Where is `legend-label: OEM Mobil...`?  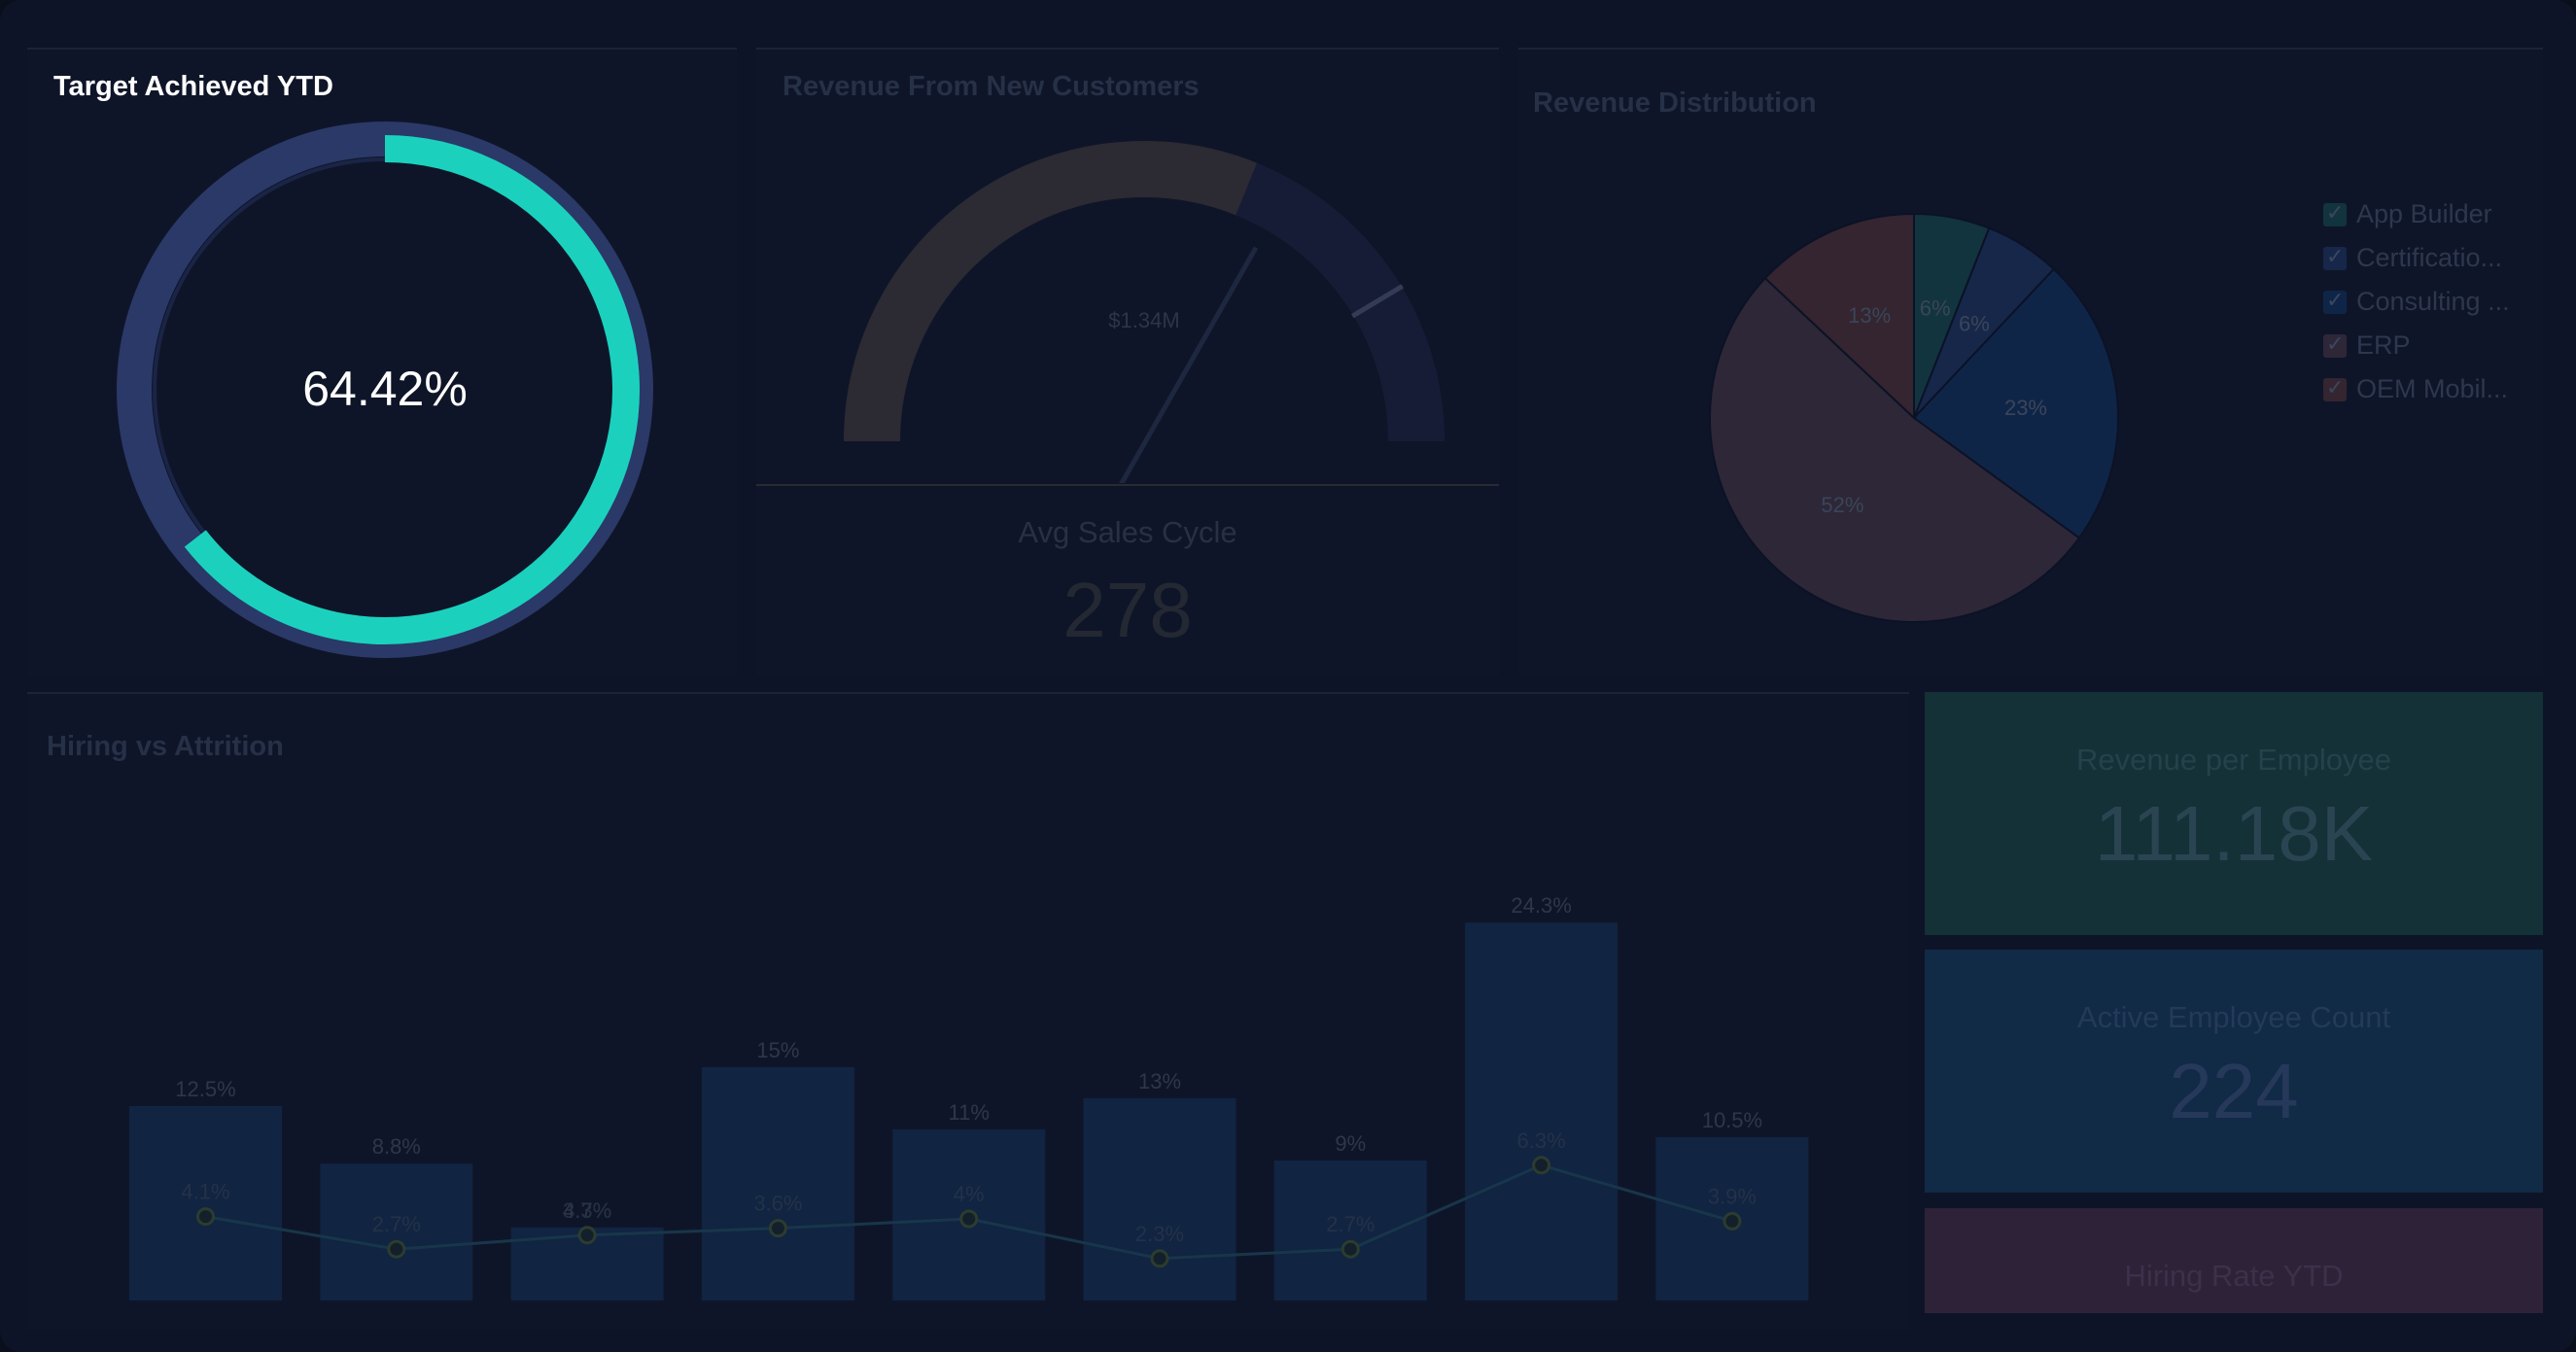 legend-label: OEM Mobil... is located at coordinates (2433, 388).